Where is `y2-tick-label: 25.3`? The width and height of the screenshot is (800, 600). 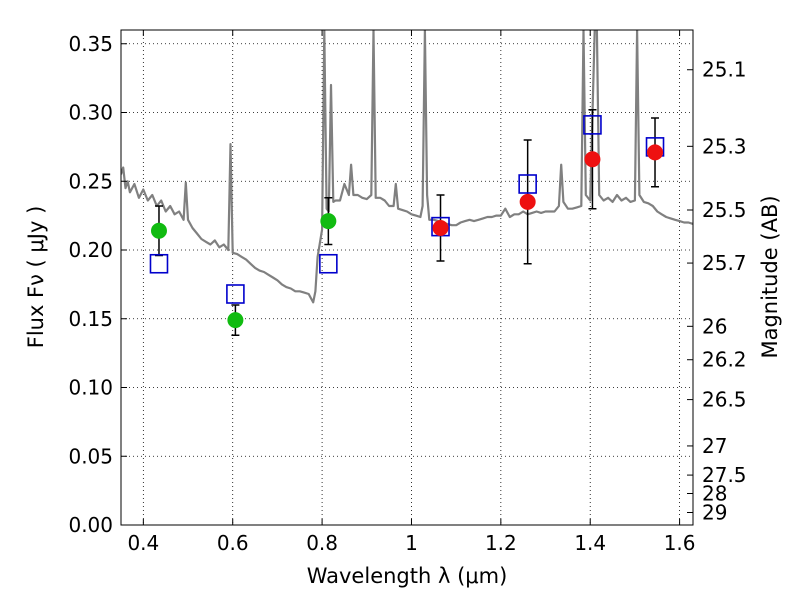
y2-tick-label: 25.3 is located at coordinates (724, 146).